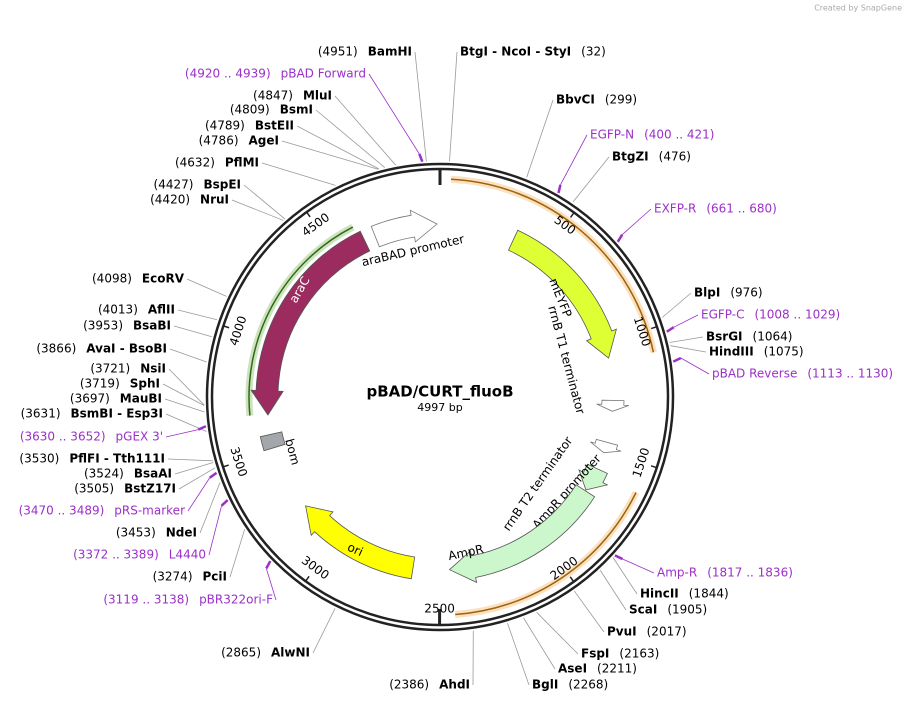 This screenshot has height=702, width=909. I want to click on site-name: AvaI - BsoBI, so click(126, 349).